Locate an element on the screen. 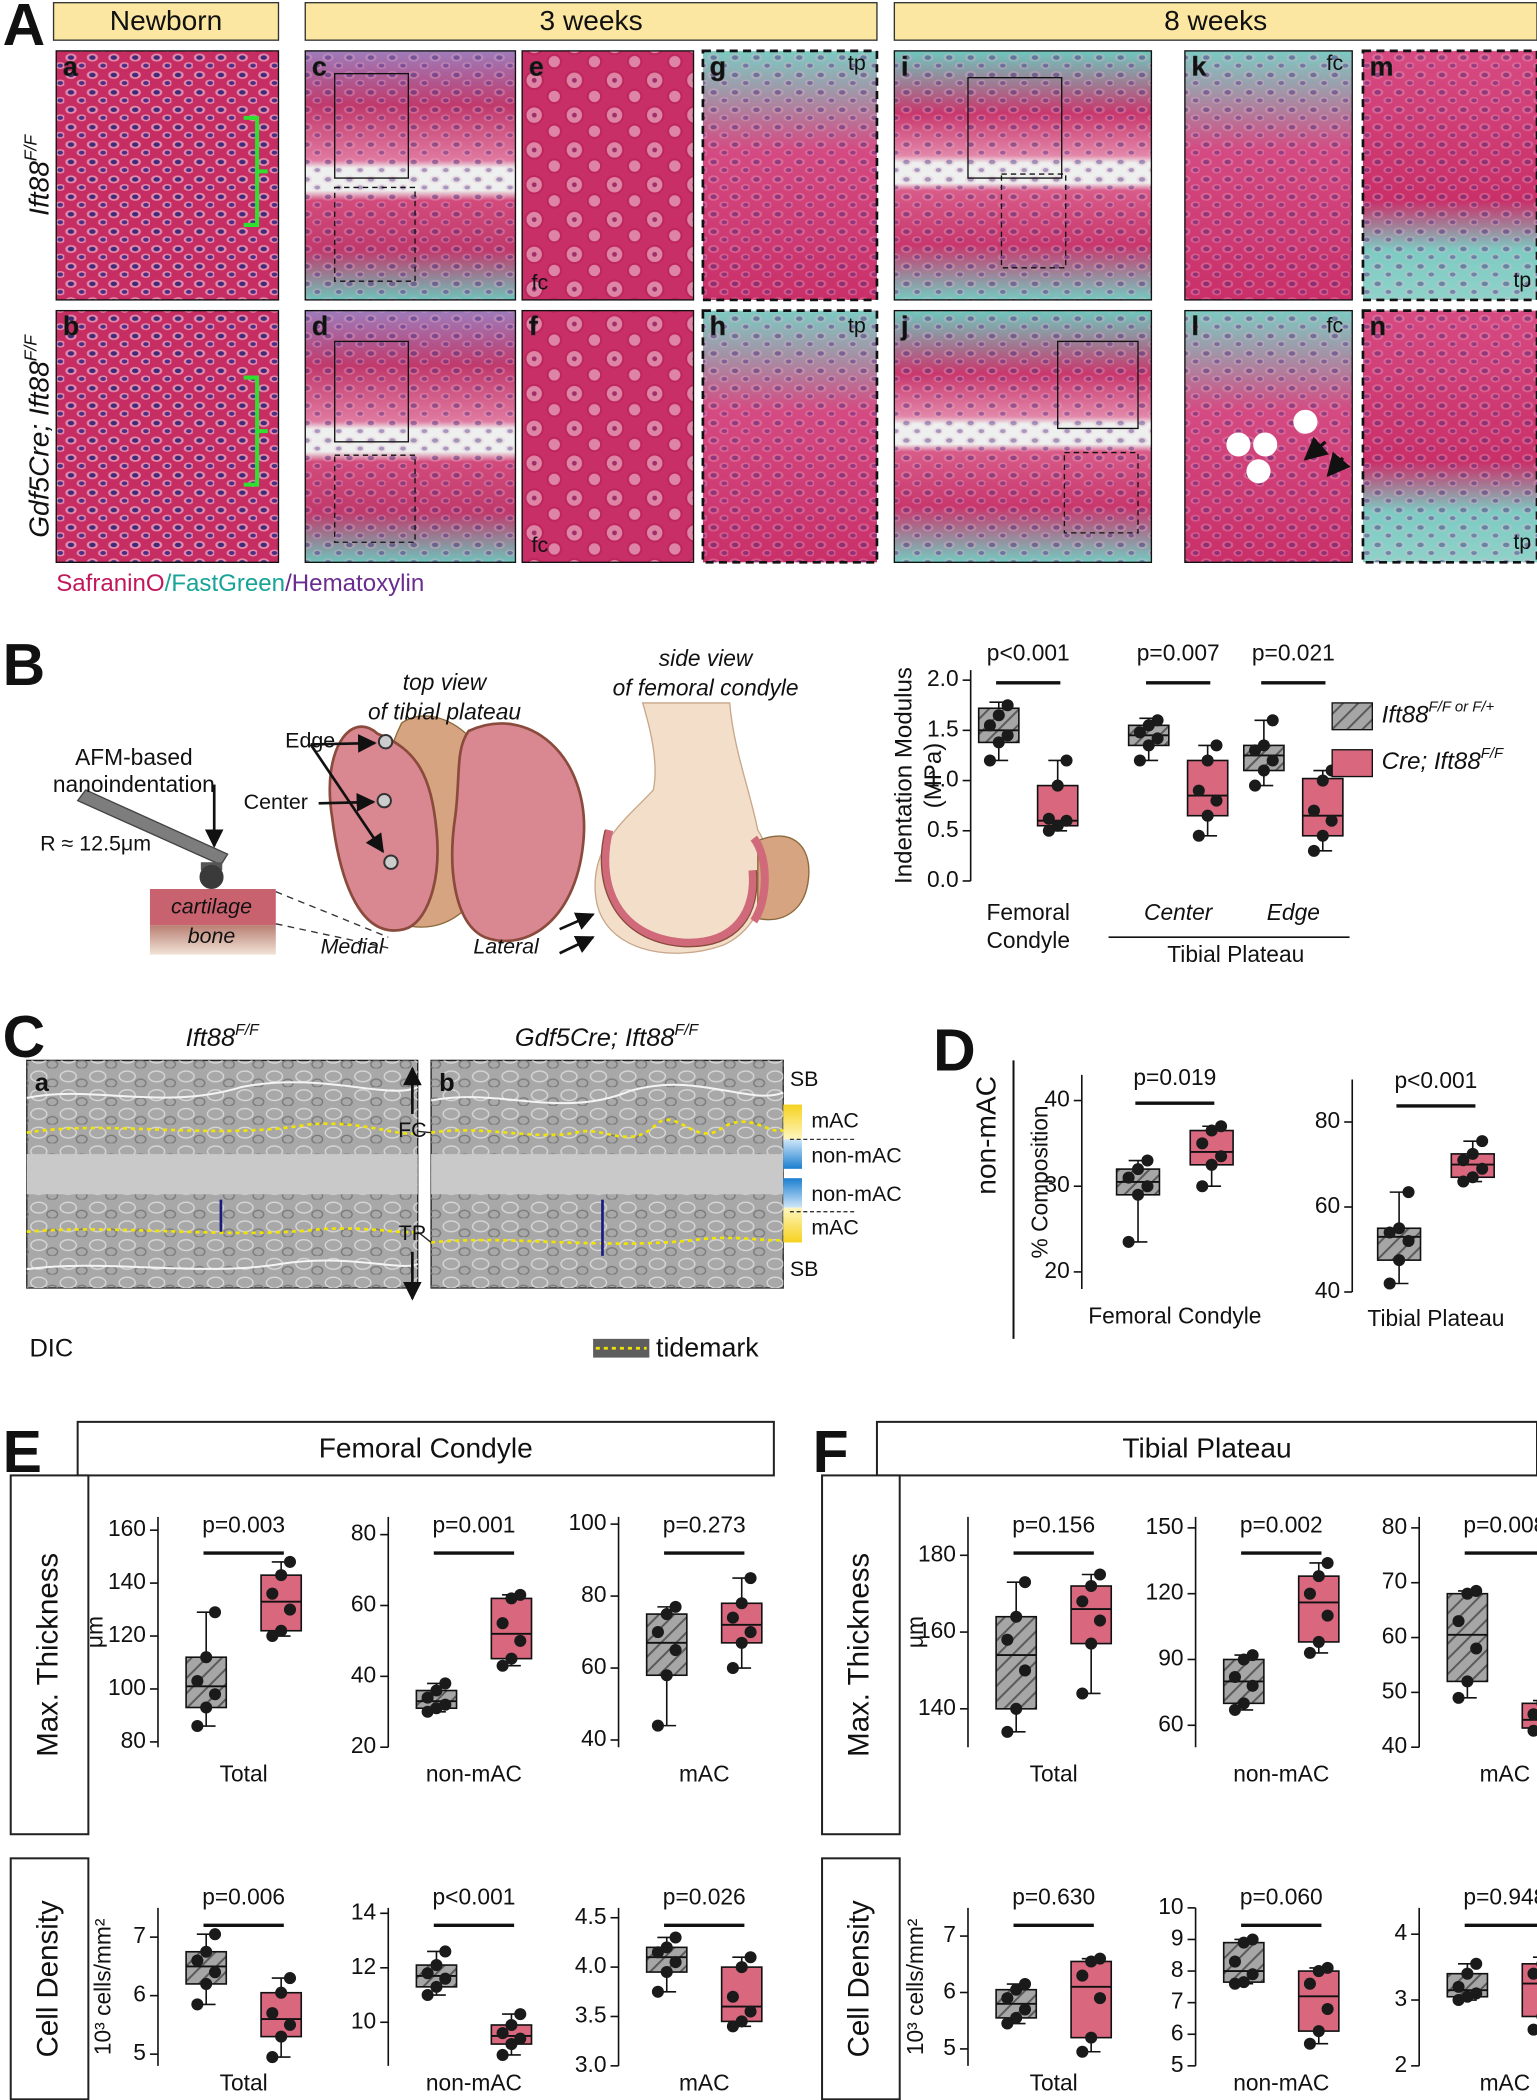  y-tick-label: 14 is located at coordinates (363, 1911).